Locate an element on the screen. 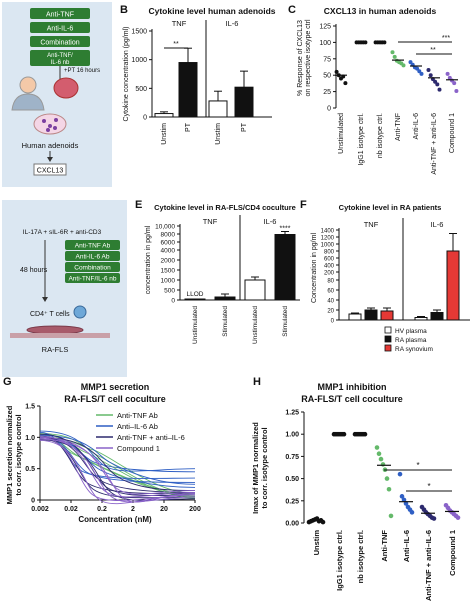  panel-letter-e: E is located at coordinates (138, 205).